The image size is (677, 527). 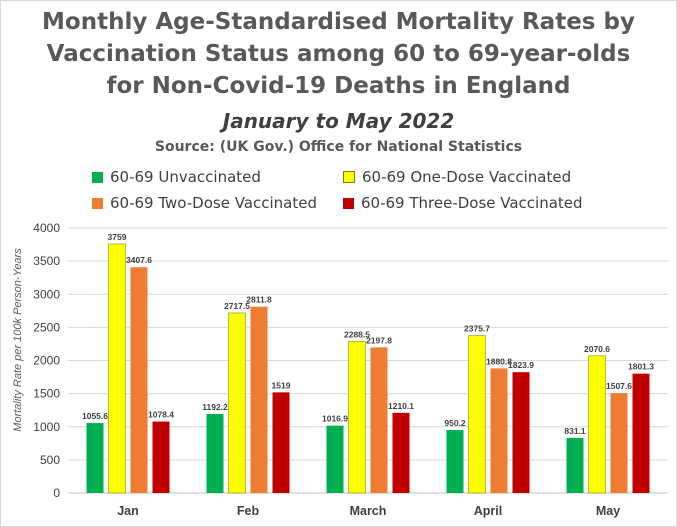 I want to click on y-tick-label: 2000, so click(x=46, y=361).